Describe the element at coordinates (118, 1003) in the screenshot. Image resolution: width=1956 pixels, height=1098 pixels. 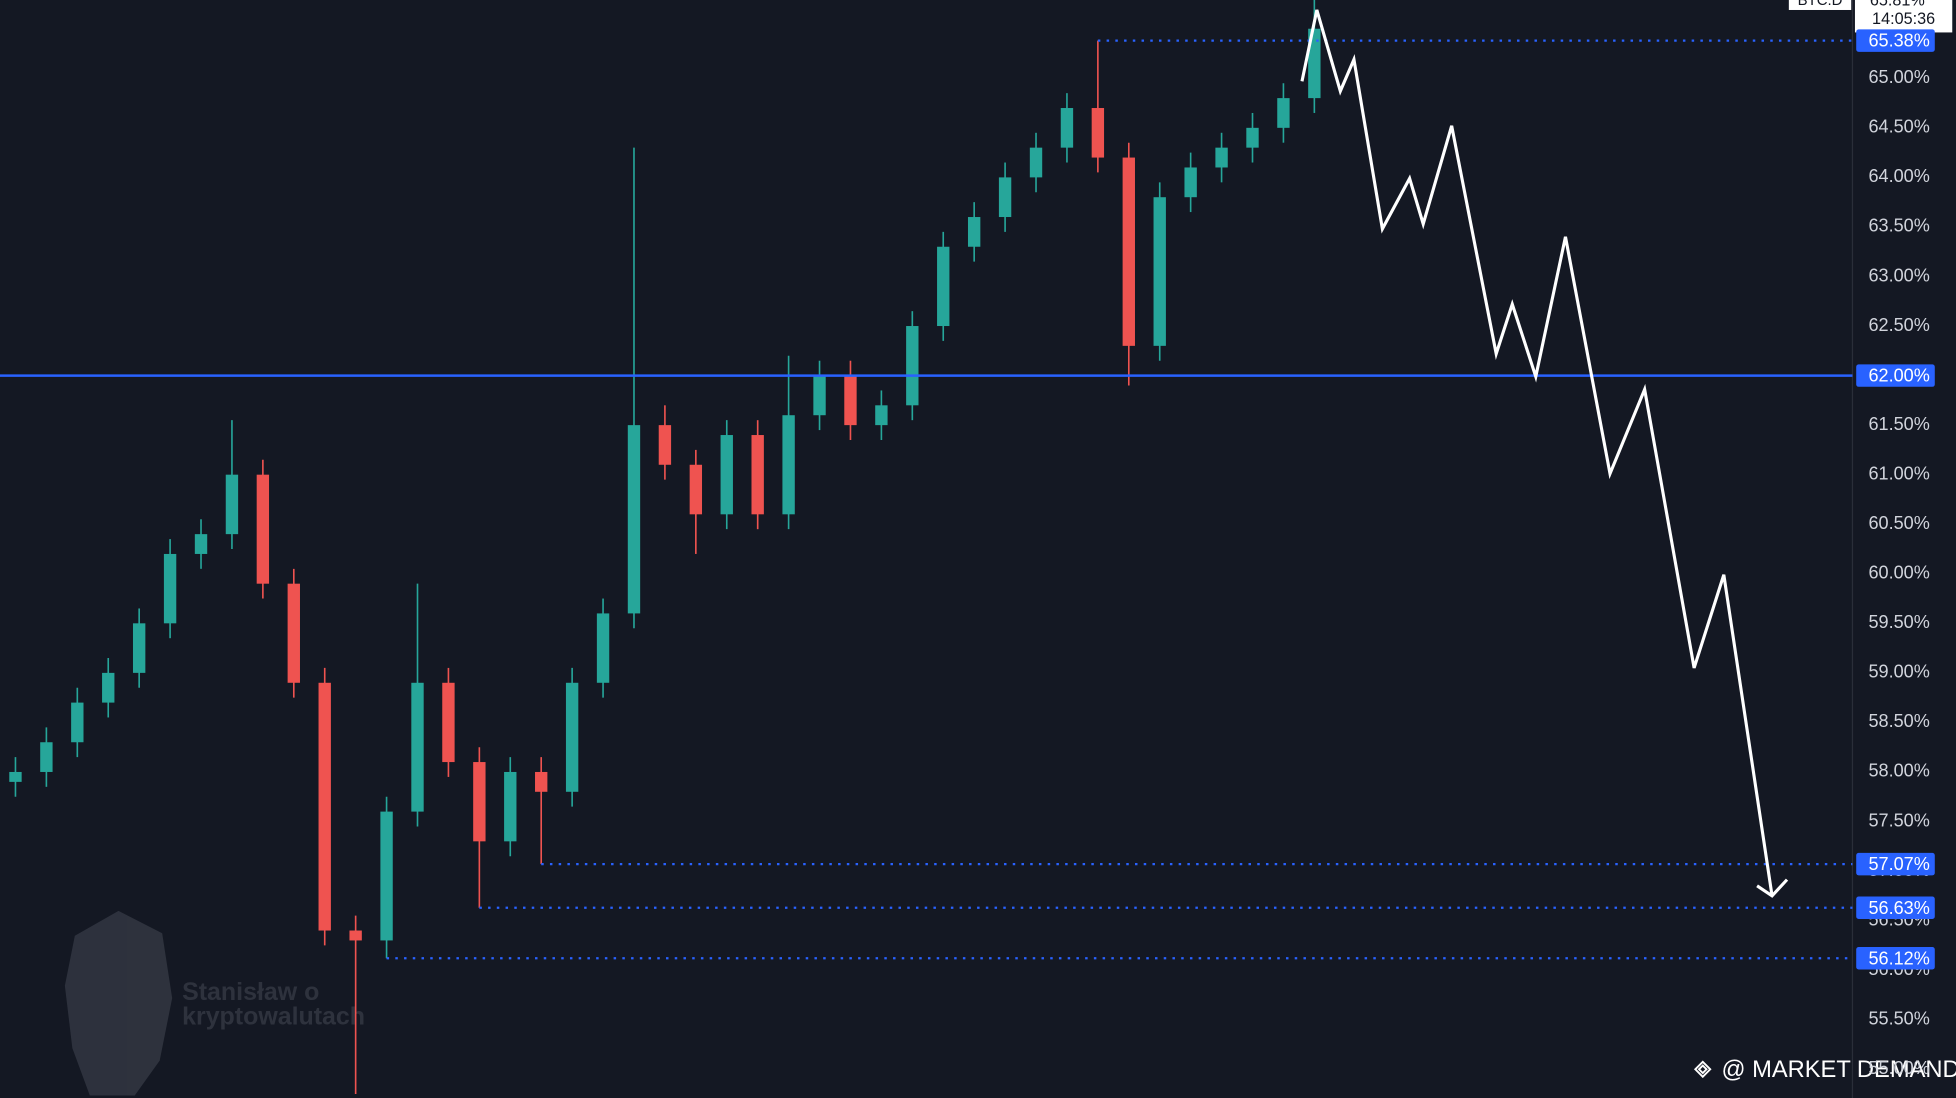
I see `watermark-icon` at that location.